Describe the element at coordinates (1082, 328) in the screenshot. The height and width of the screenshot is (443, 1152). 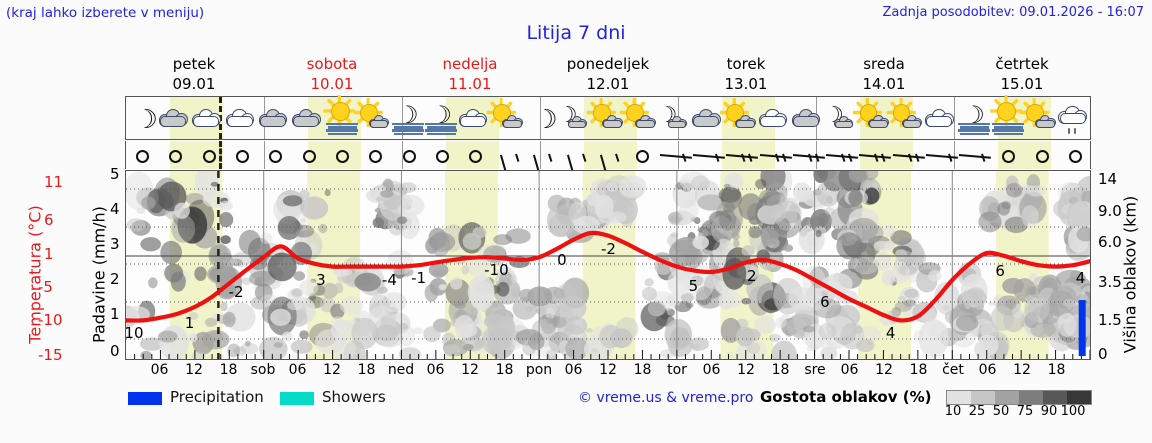
I see `precipitation-bar` at that location.